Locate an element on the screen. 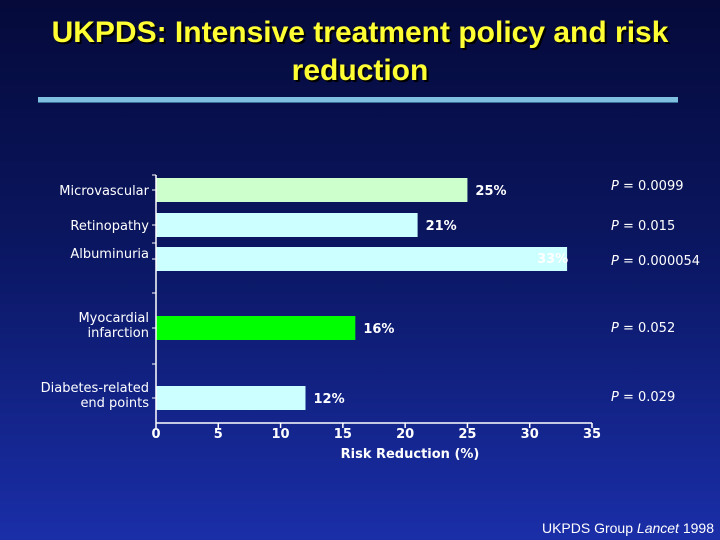 This screenshot has height=540, width=720. p-value: P = 0.029 is located at coordinates (643, 397).